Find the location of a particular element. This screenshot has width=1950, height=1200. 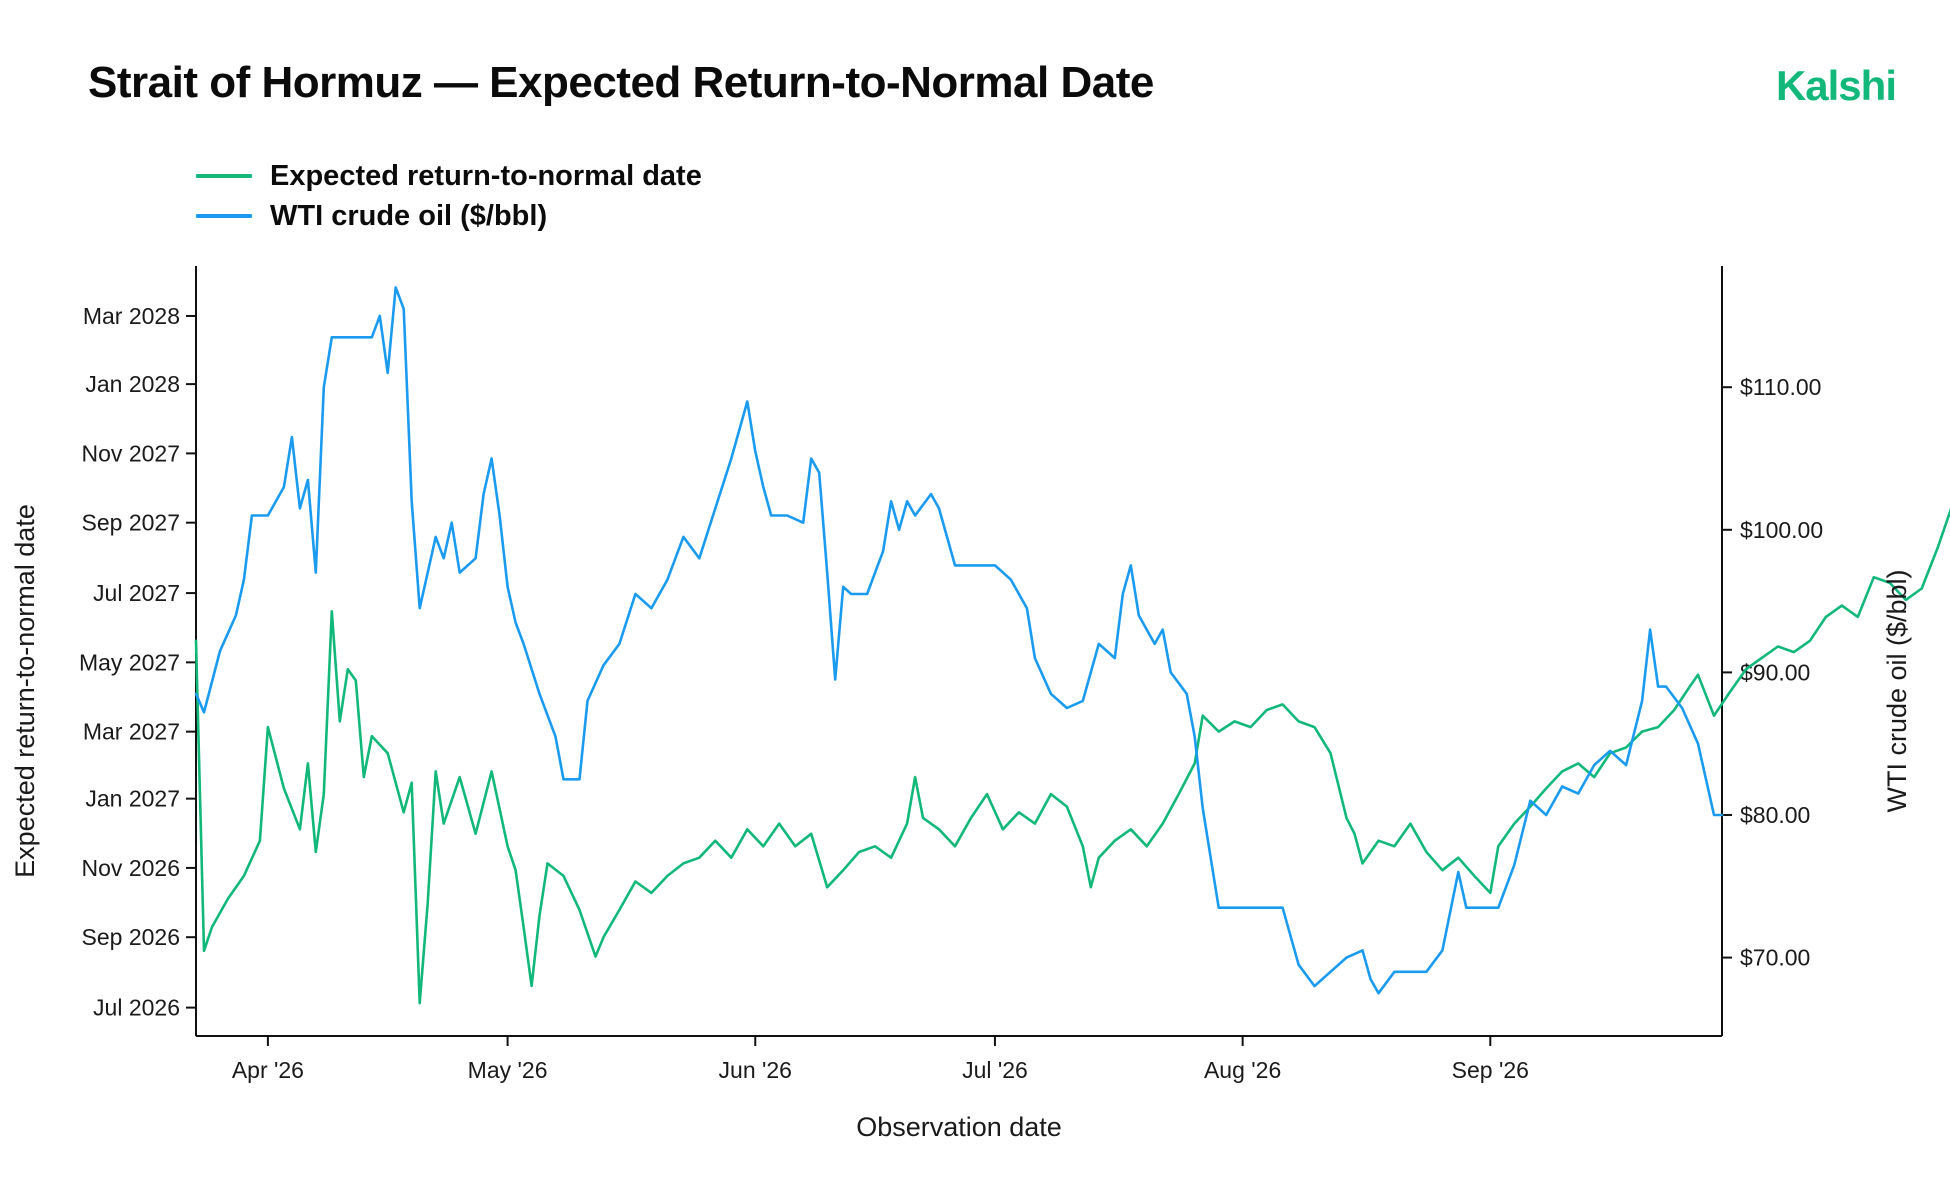

y-right-tick-label: $70.00 is located at coordinates (1775, 958).